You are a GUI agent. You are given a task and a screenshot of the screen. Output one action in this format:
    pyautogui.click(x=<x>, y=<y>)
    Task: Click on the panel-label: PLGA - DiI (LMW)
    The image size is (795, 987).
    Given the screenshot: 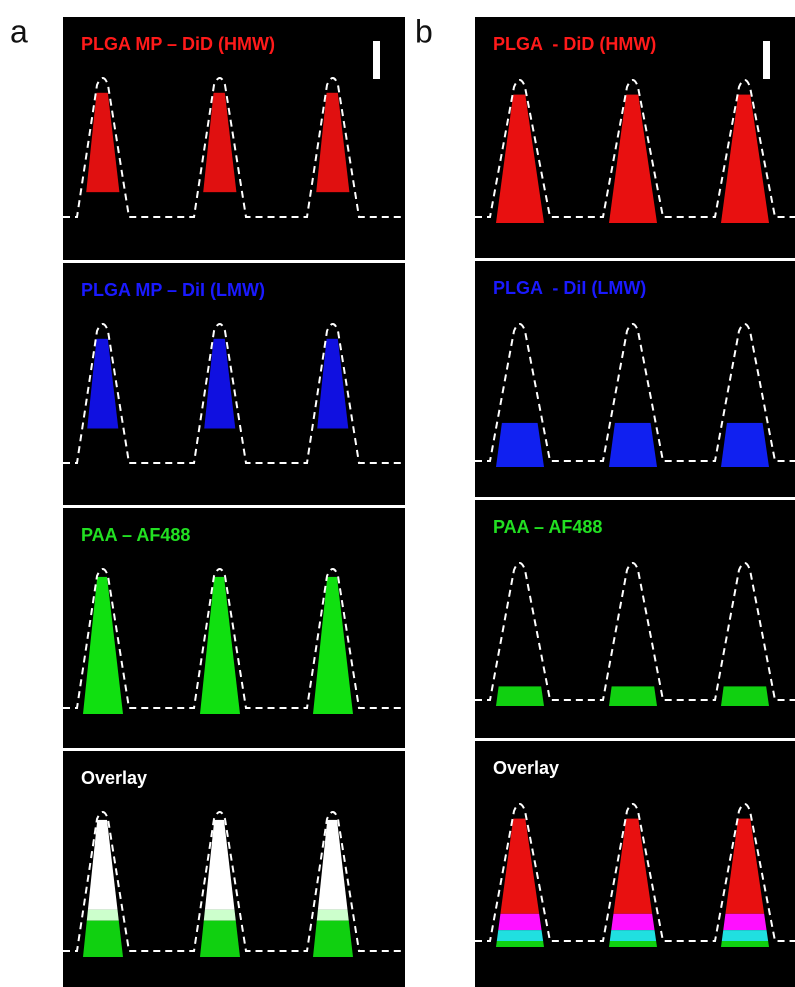 What is the action you would take?
    pyautogui.click(x=569, y=288)
    